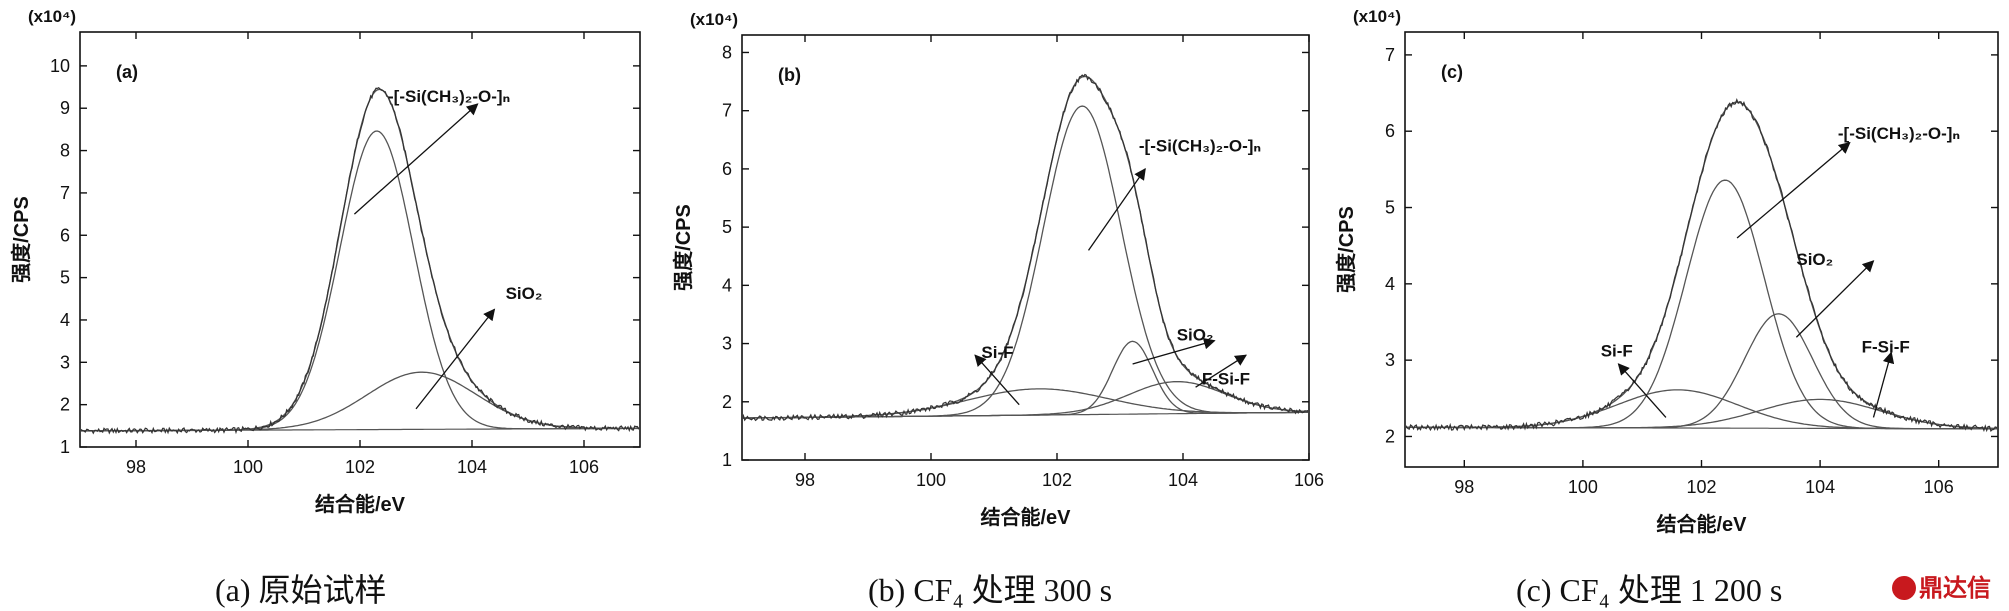 The height and width of the screenshot is (611, 2009). Describe the element at coordinates (60, 66) in the screenshot. I see `y-tick-label: 10` at that location.